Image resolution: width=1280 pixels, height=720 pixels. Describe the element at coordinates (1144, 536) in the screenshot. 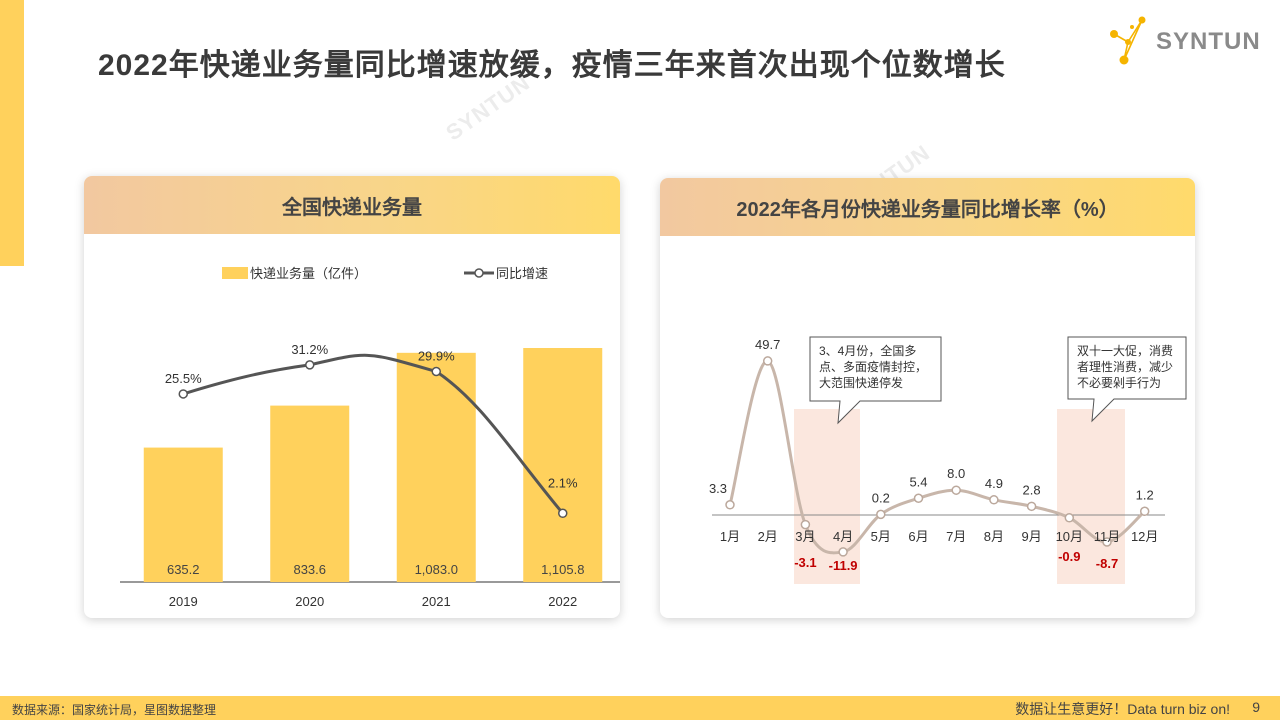

I see `x-tick-label: 12月` at that location.